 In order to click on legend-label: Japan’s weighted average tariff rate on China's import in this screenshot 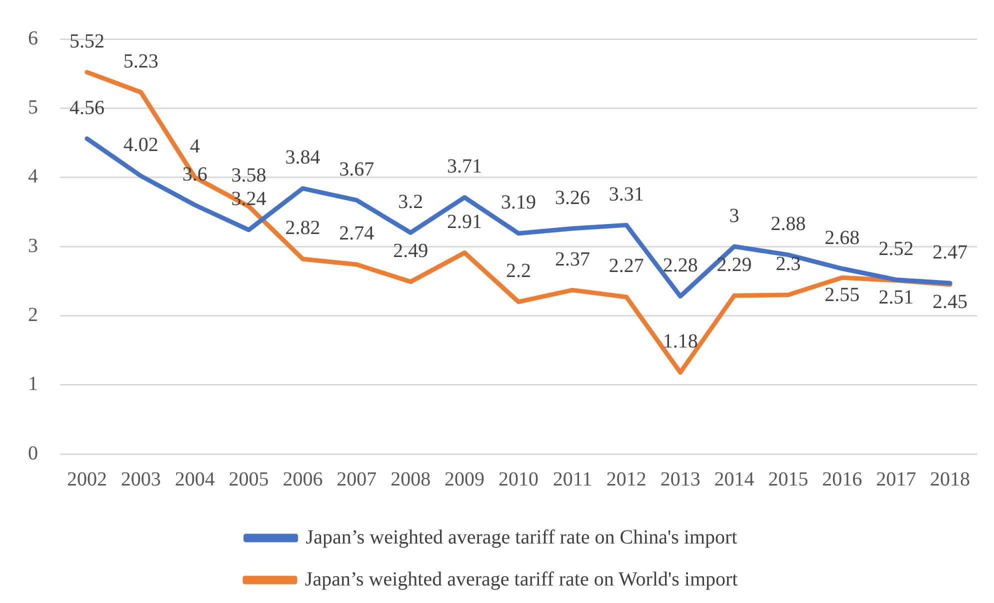, I will do `click(522, 537)`.